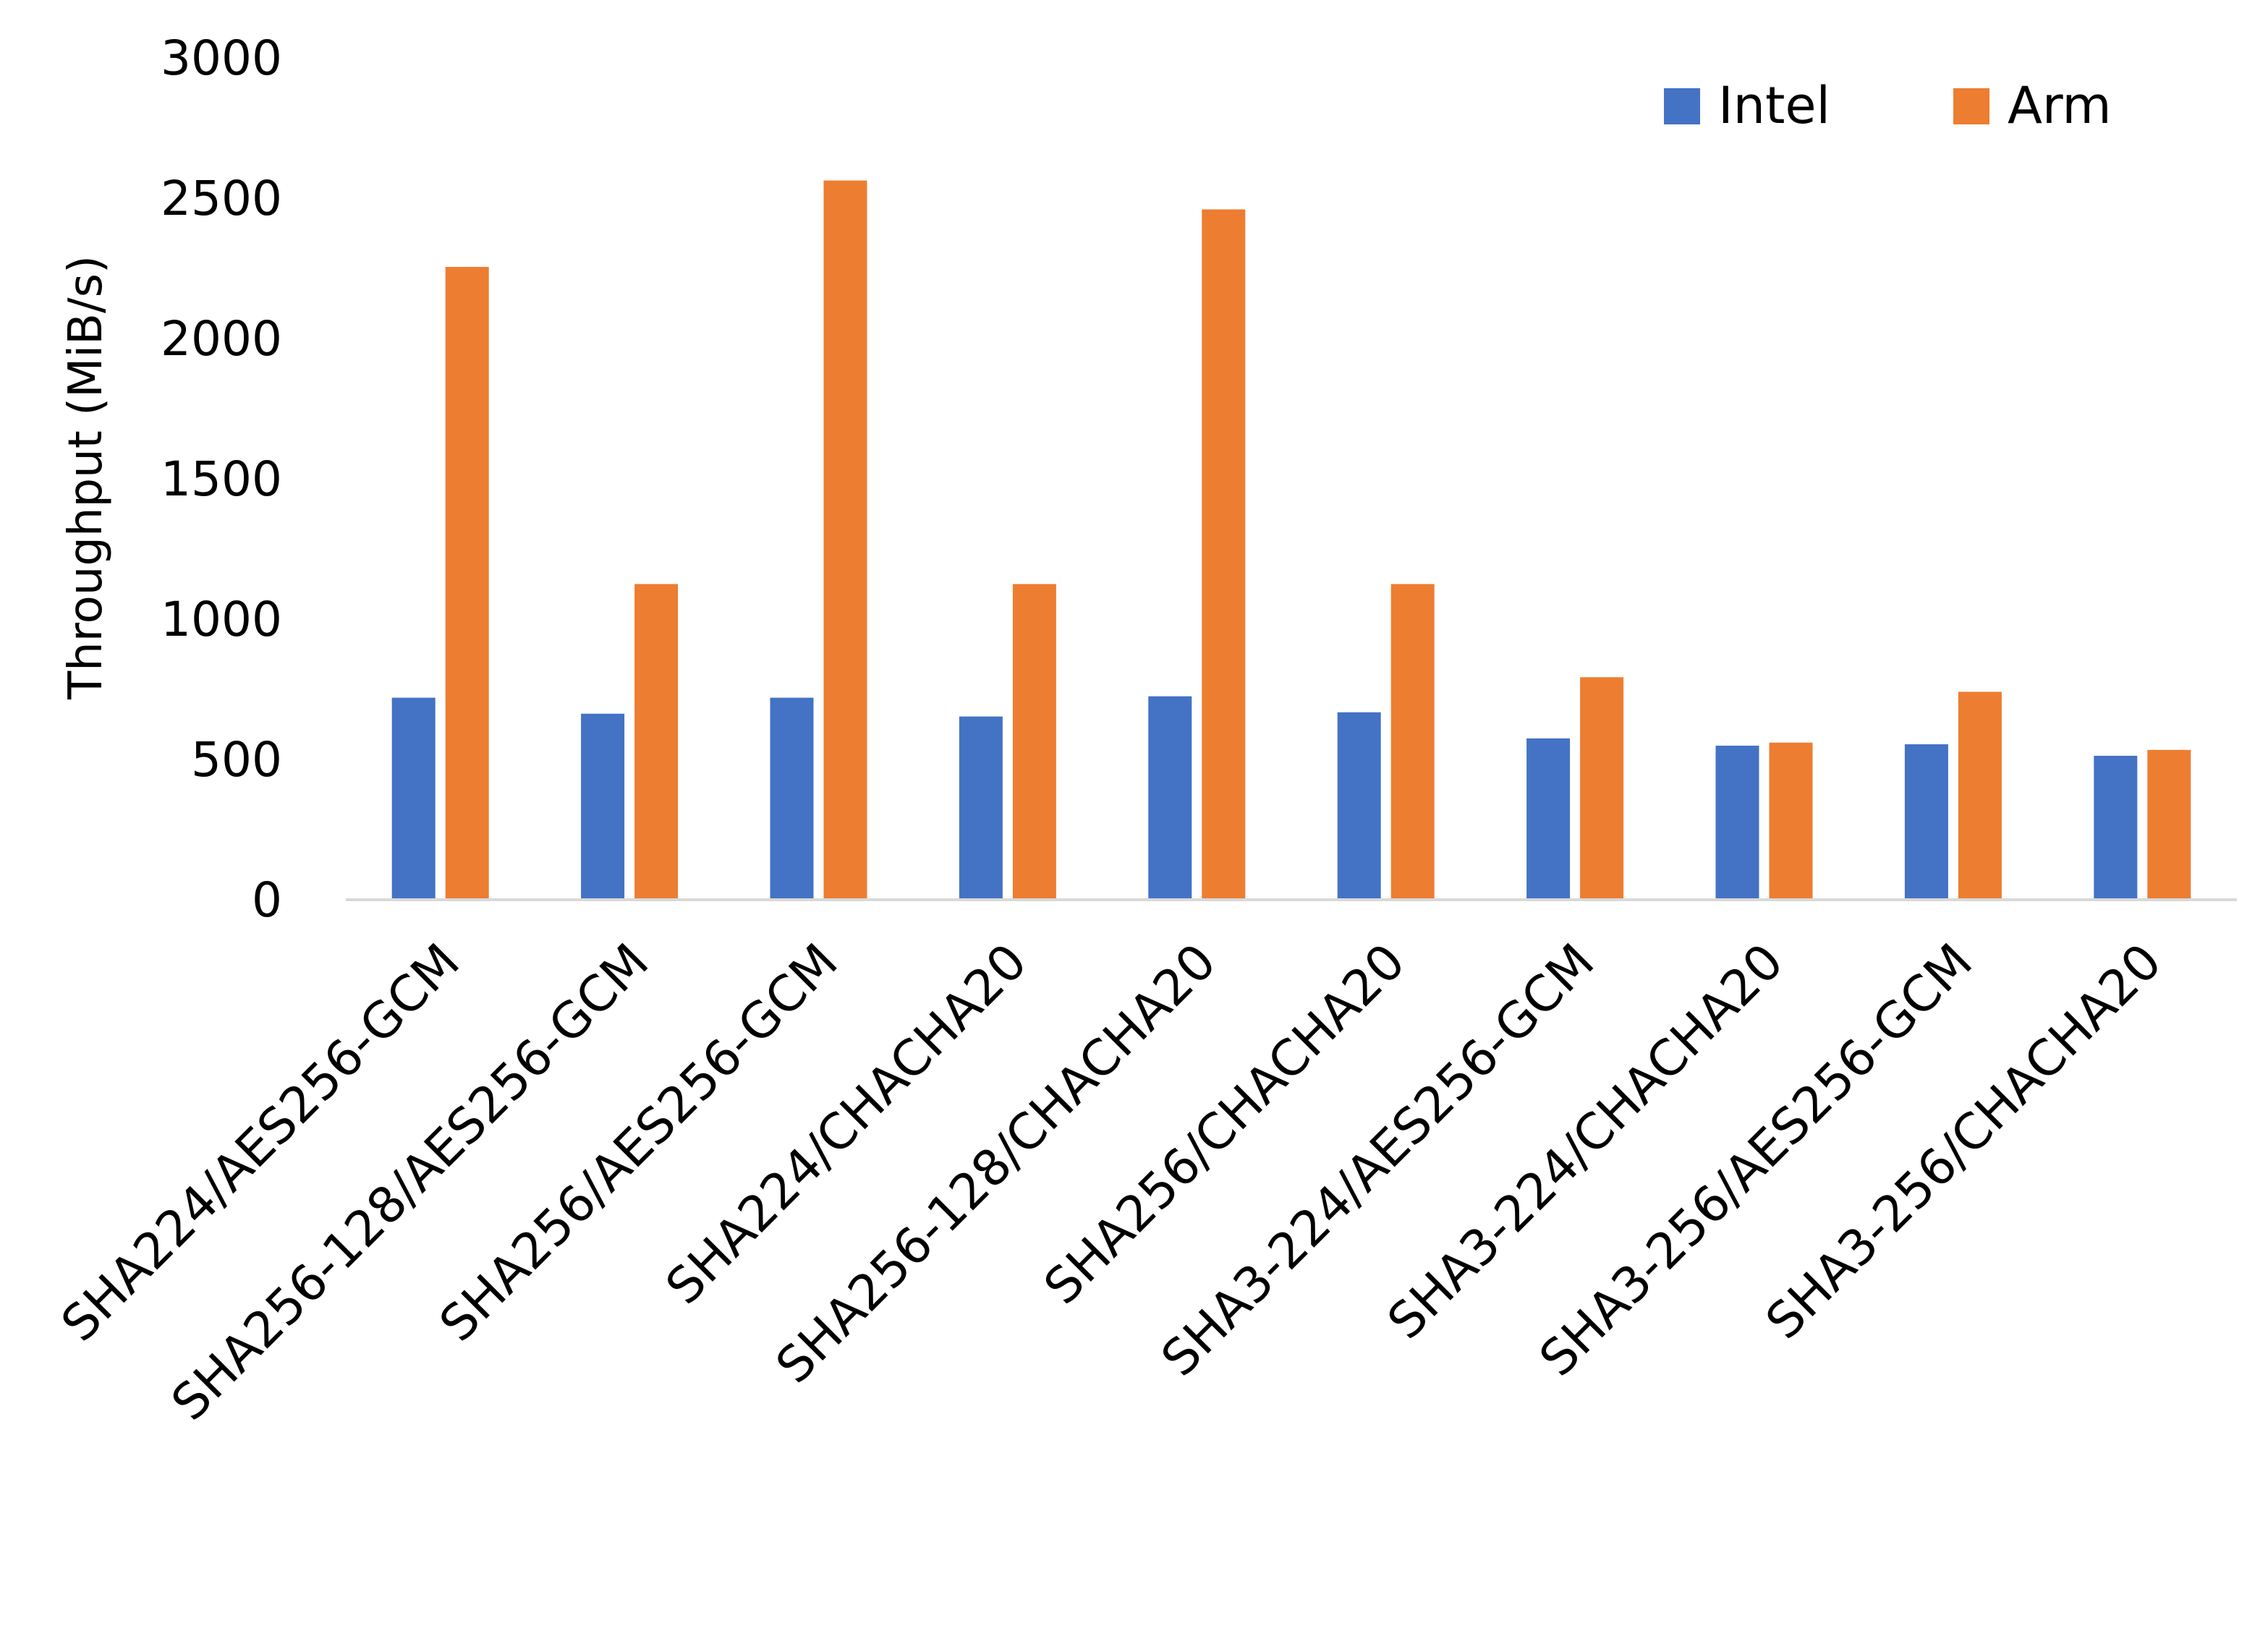  Describe the element at coordinates (221, 339) in the screenshot. I see `y-tick-label: 2000` at that location.